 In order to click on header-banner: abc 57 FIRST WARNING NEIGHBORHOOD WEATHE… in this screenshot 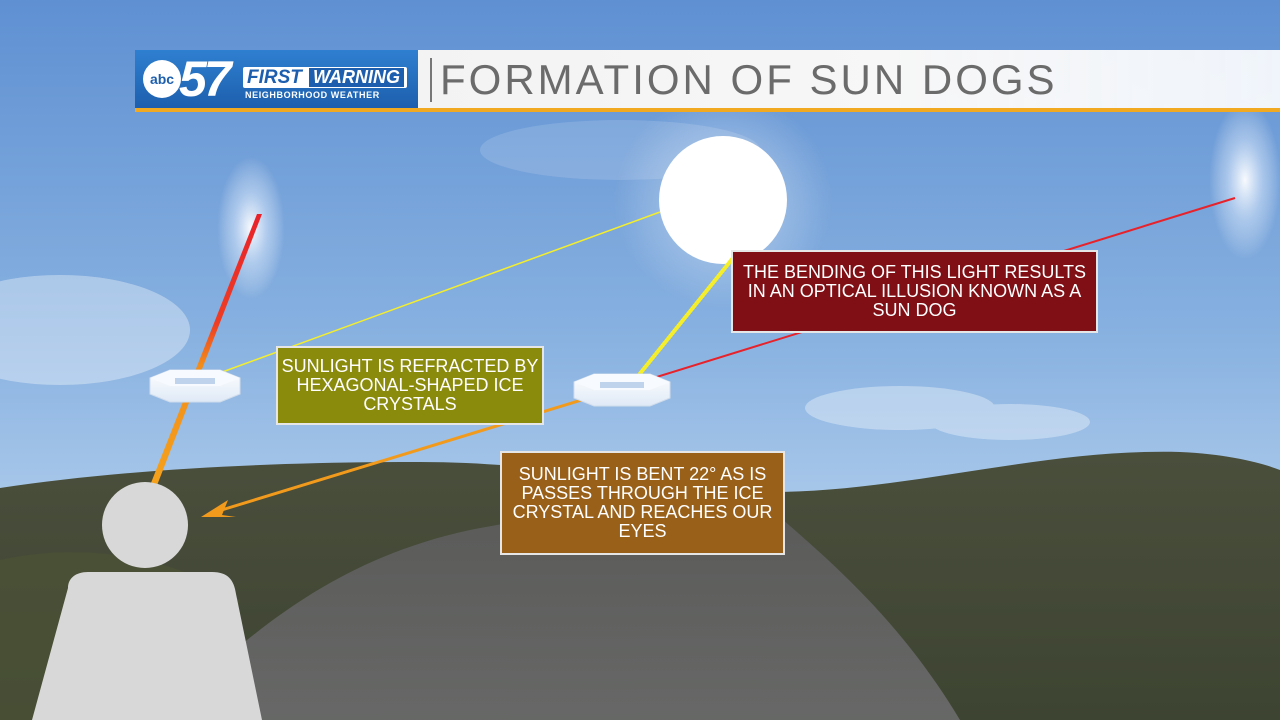, I will do `click(707, 81)`.